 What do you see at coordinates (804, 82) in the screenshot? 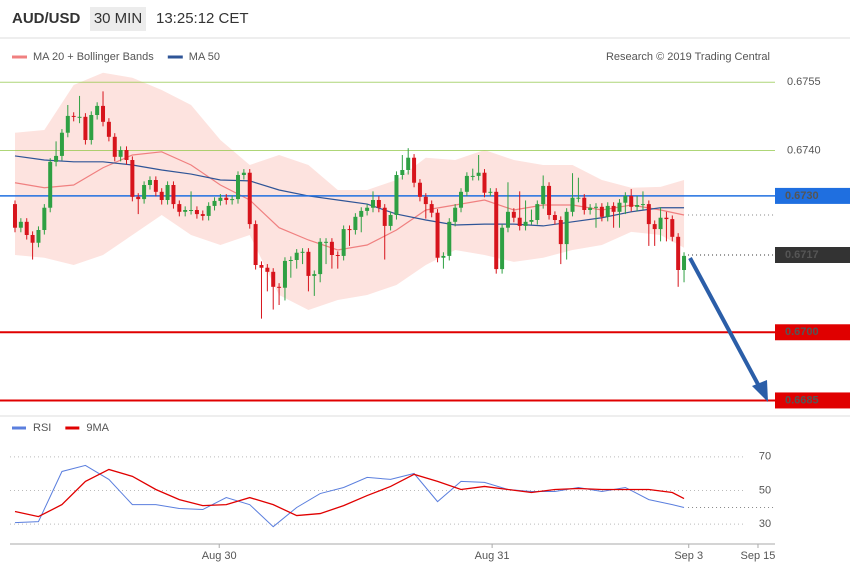
I see `level-label: 0.6755` at bounding box center [804, 82].